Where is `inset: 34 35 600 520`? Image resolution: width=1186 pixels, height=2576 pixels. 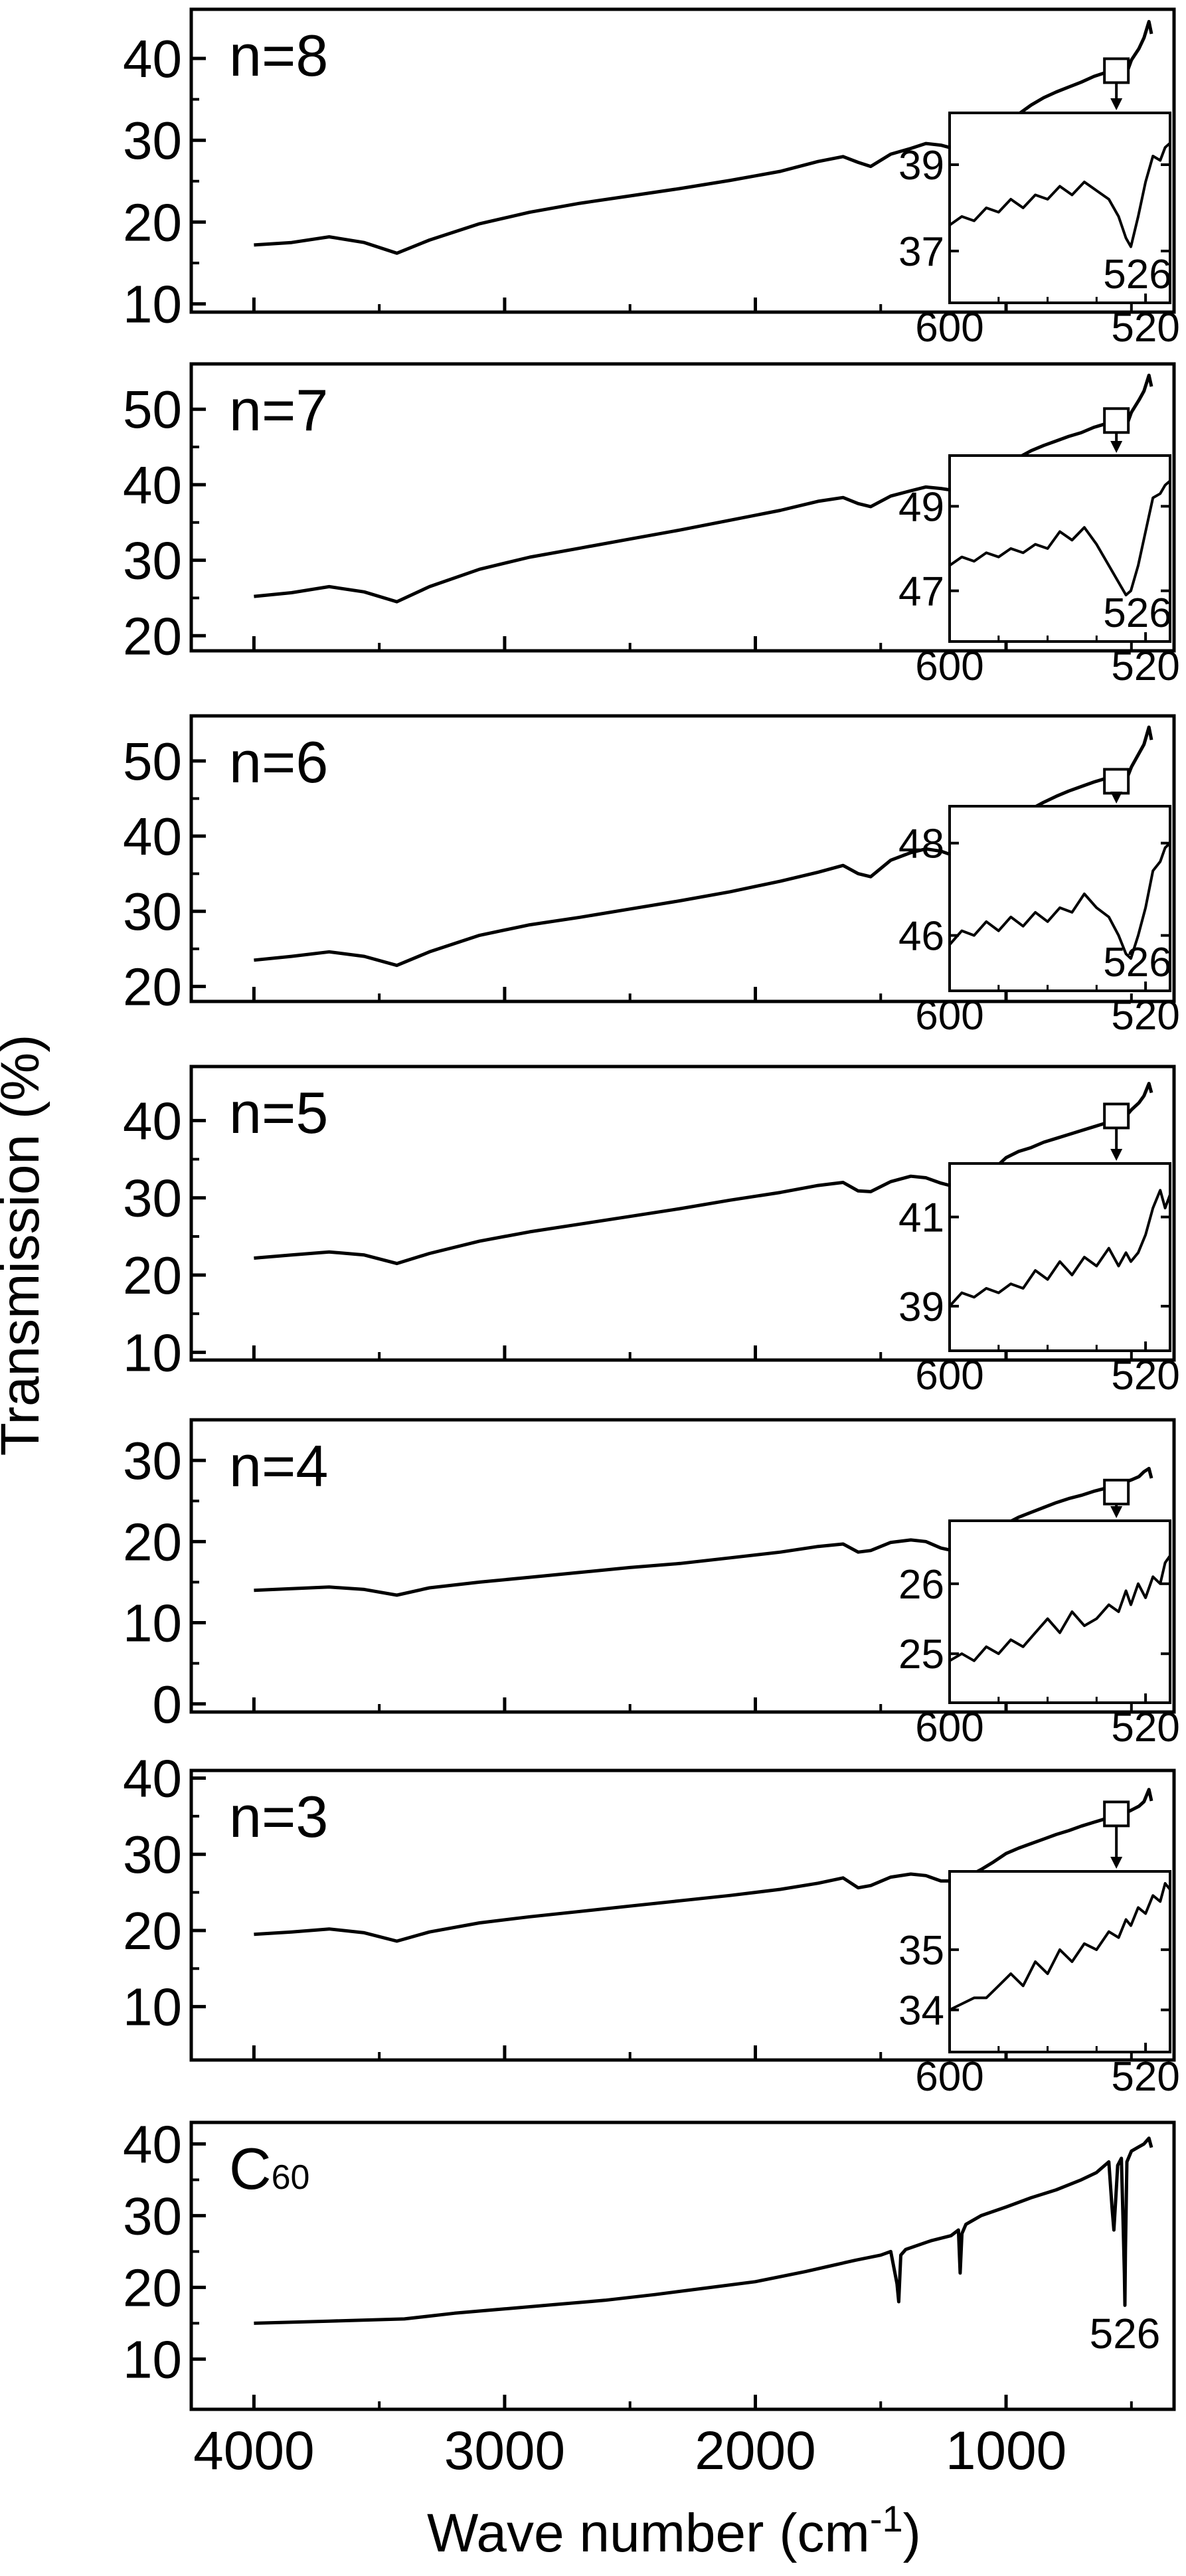 inset: 34 35 600 520 is located at coordinates (1039, 1950).